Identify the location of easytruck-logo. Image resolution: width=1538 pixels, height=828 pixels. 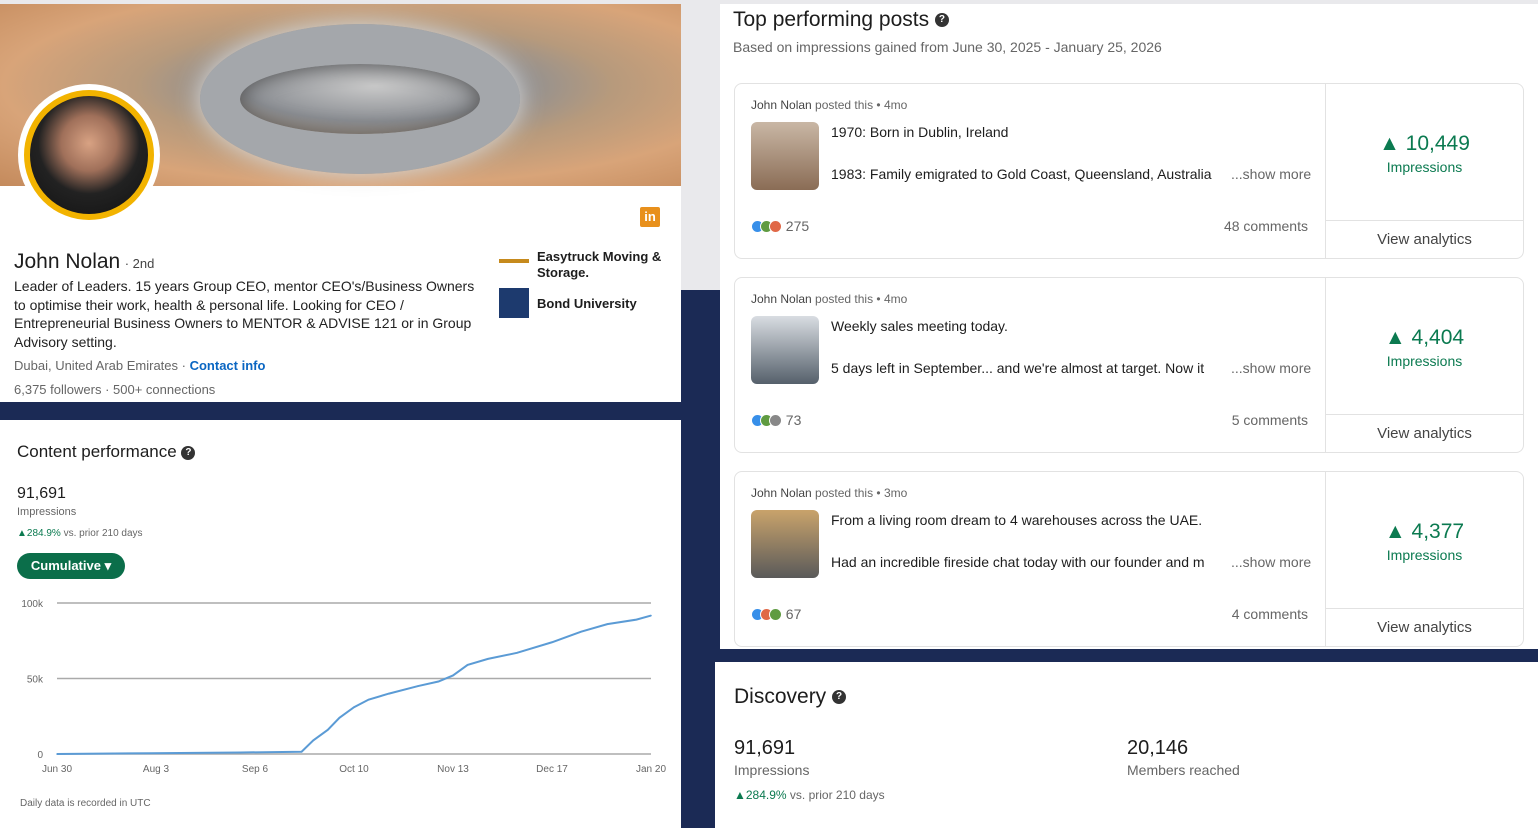
(514, 261).